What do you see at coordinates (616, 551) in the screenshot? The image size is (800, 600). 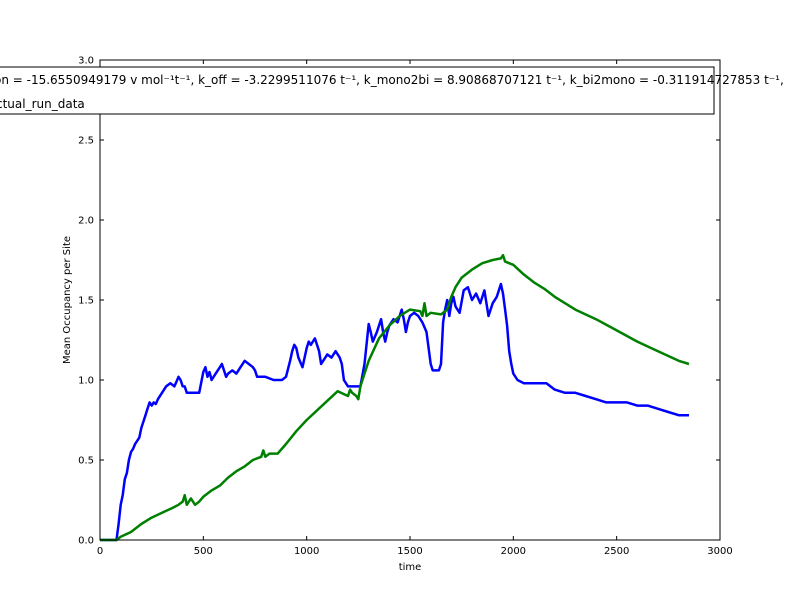 I see `x-tick-label: 2500` at bounding box center [616, 551].